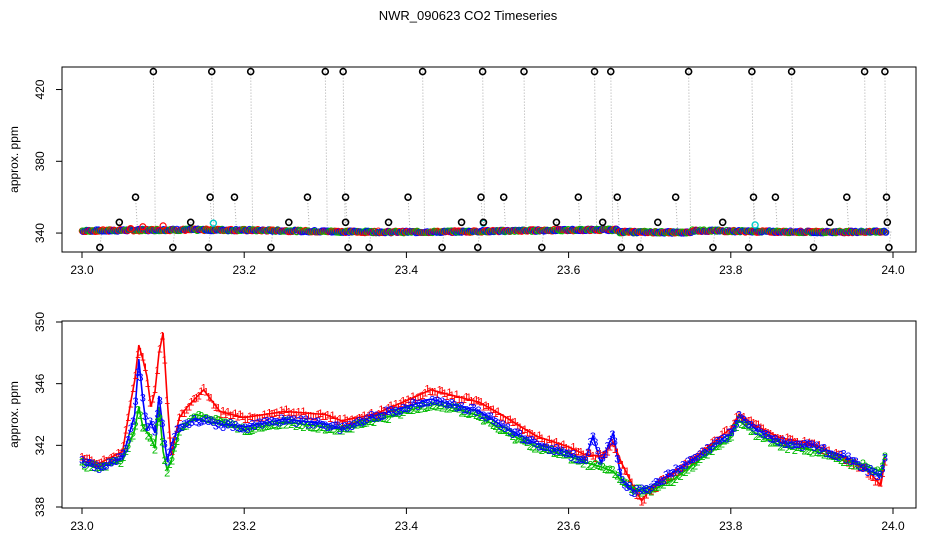 Image resolution: width=936 pixels, height=540 pixels. What do you see at coordinates (325, 71) in the screenshot?
I see `flagged-point` at bounding box center [325, 71].